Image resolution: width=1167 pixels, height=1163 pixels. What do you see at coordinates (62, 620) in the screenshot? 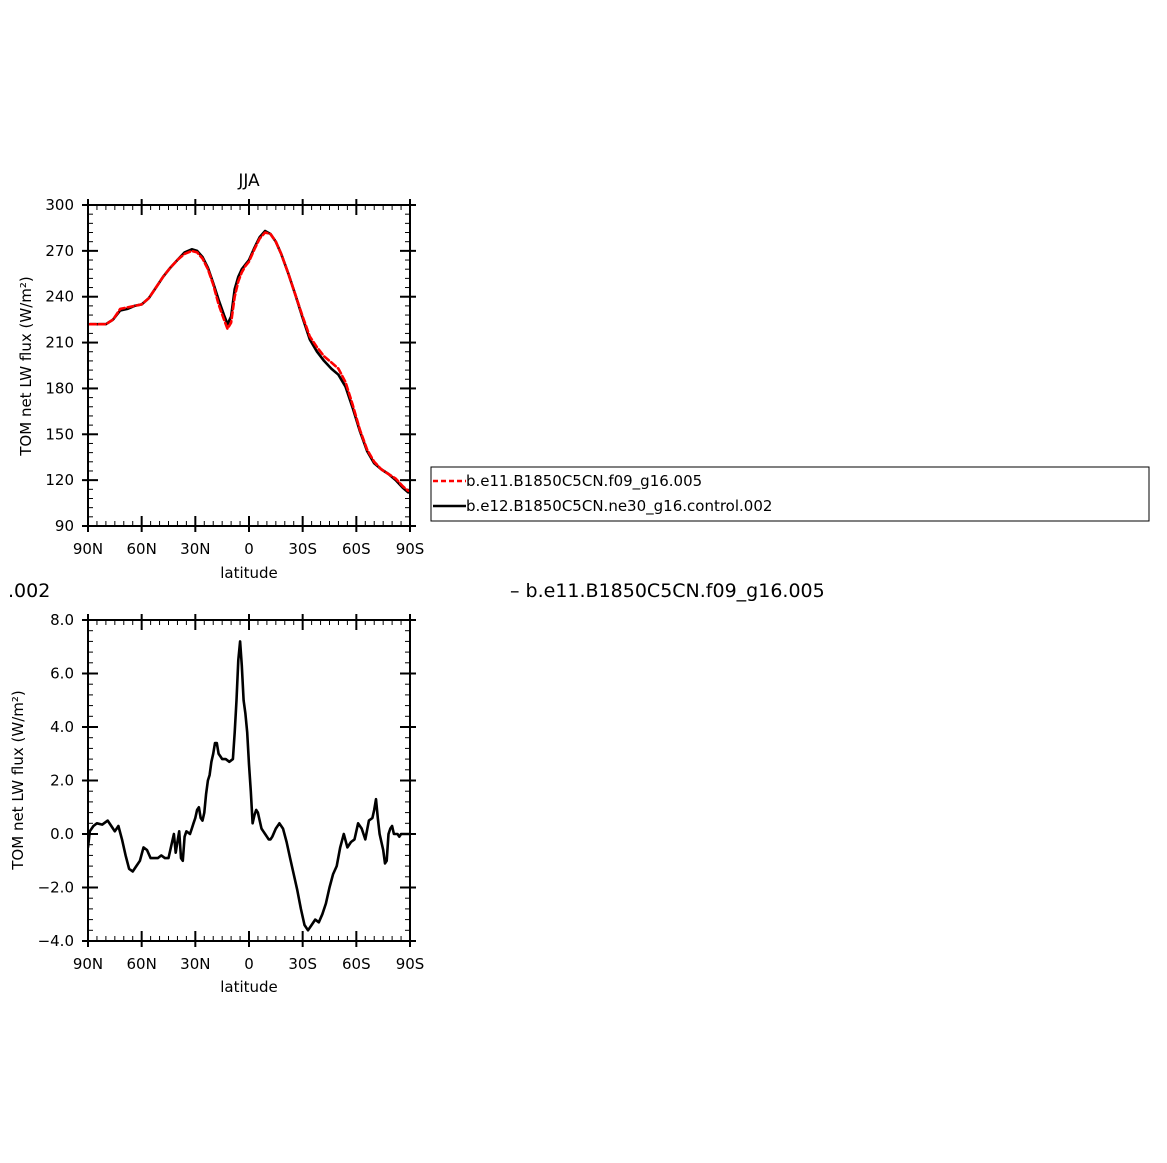
I see `bottom-y-tick-label: 8.0` at bounding box center [62, 620].